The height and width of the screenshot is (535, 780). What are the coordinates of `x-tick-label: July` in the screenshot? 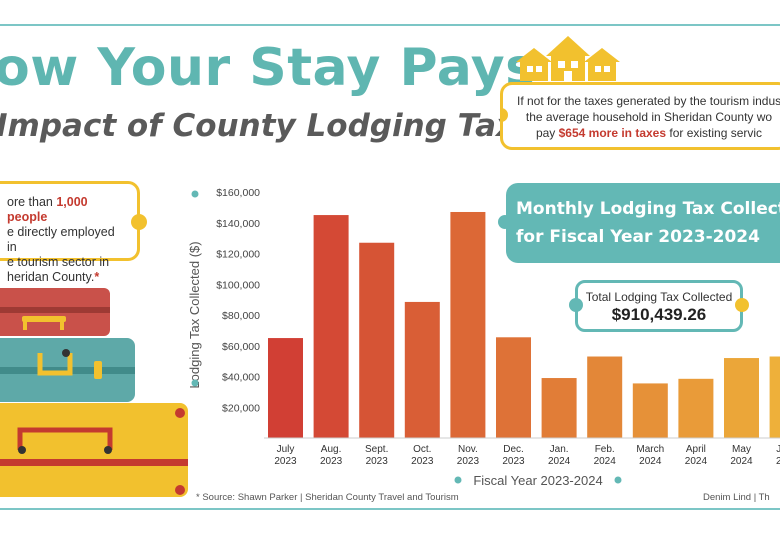 It's located at (286, 449).